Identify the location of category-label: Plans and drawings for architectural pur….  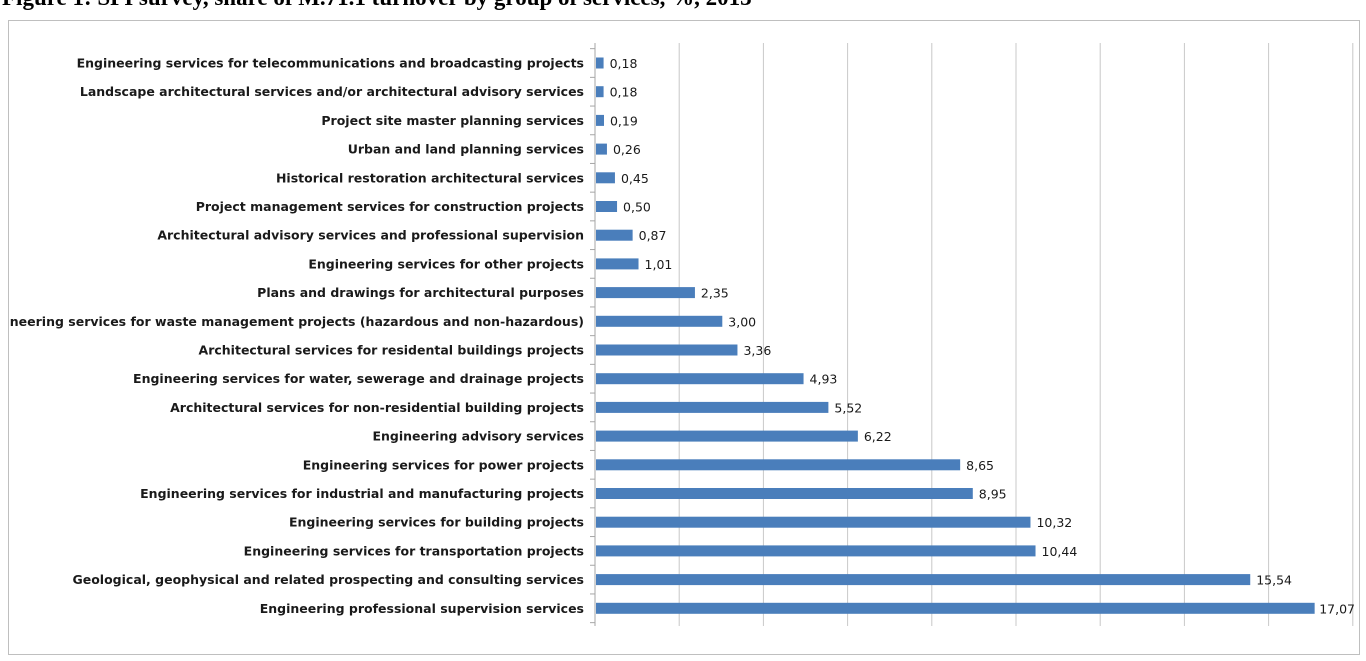
(420, 292).